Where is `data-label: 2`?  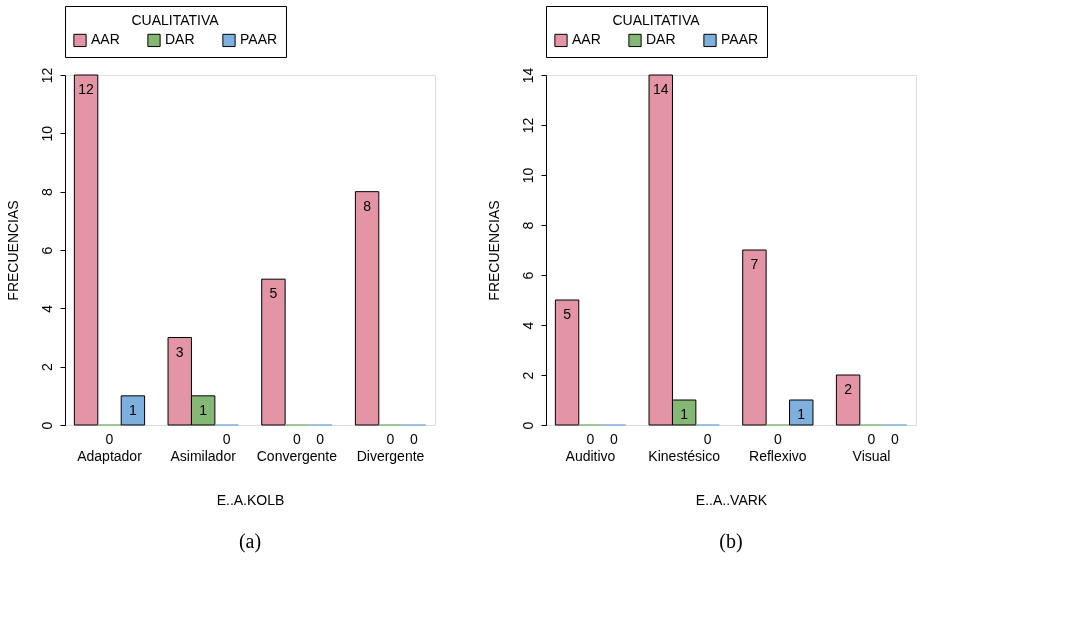
data-label: 2 is located at coordinates (848, 389).